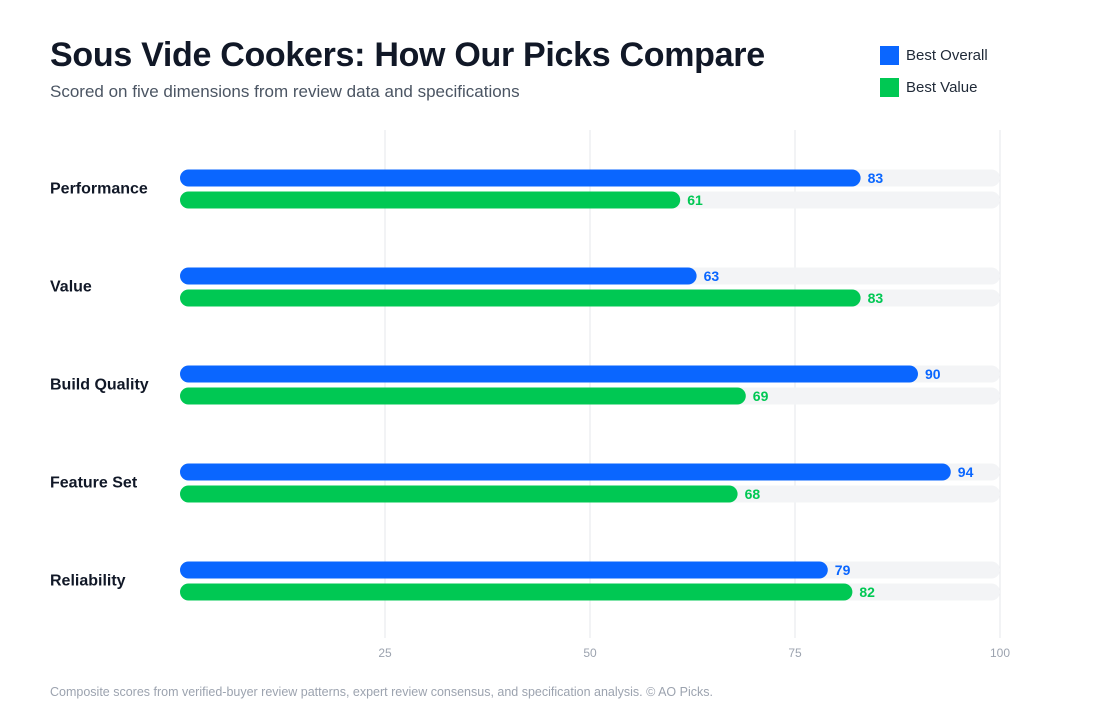 The height and width of the screenshot is (720, 1100). Describe the element at coordinates (504, 570) in the screenshot. I see `bar-reliability-best-overall` at that location.